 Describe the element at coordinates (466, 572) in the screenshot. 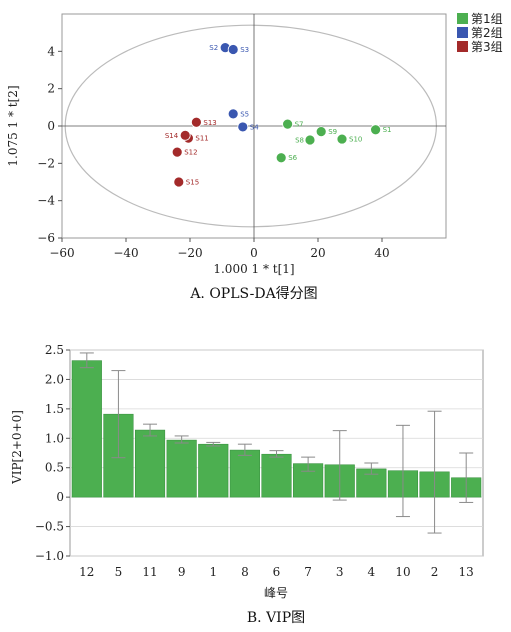

I see `x-tick-label: 13` at that location.